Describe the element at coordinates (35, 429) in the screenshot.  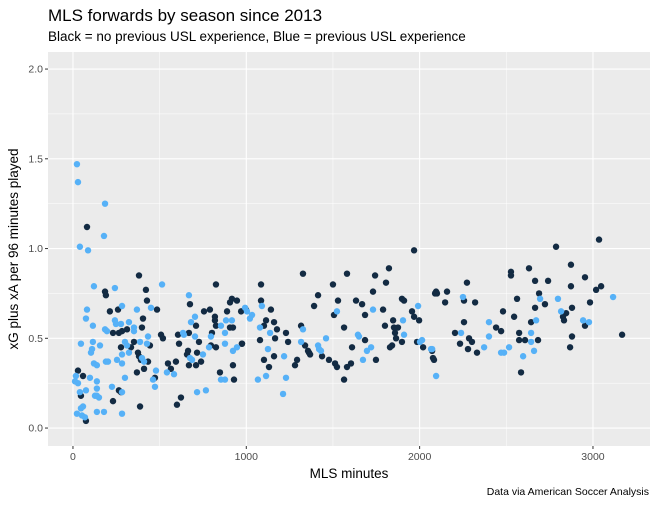
I see `y-tick-label: 0.0` at that location.